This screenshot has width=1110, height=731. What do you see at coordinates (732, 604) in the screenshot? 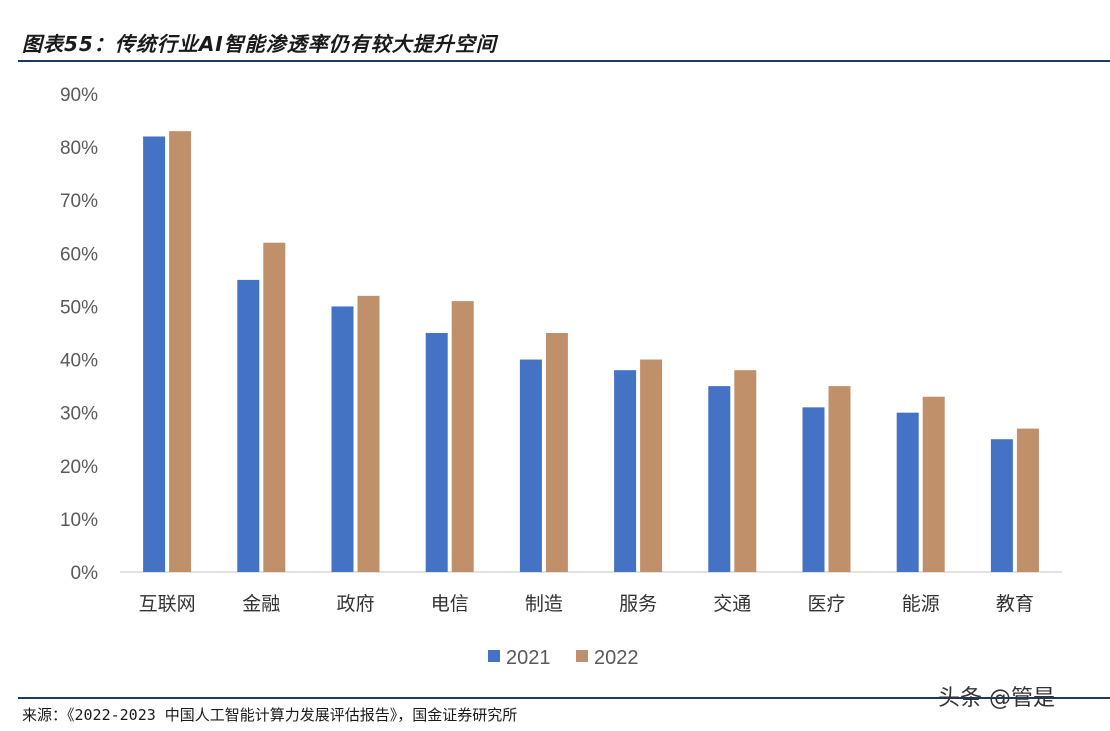
I see `x-tick-label: 交通` at bounding box center [732, 604].